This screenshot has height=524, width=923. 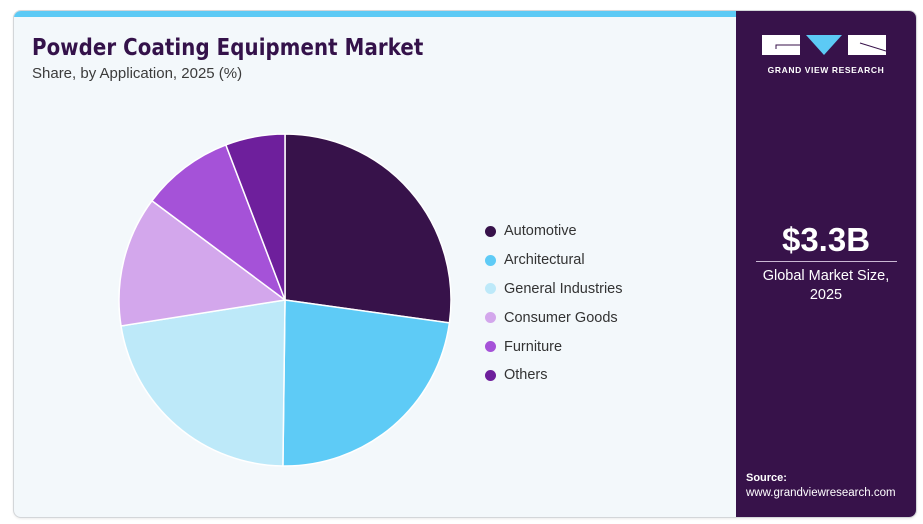 I want to click on legend-item: Consumer Goods, so click(x=553, y=317).